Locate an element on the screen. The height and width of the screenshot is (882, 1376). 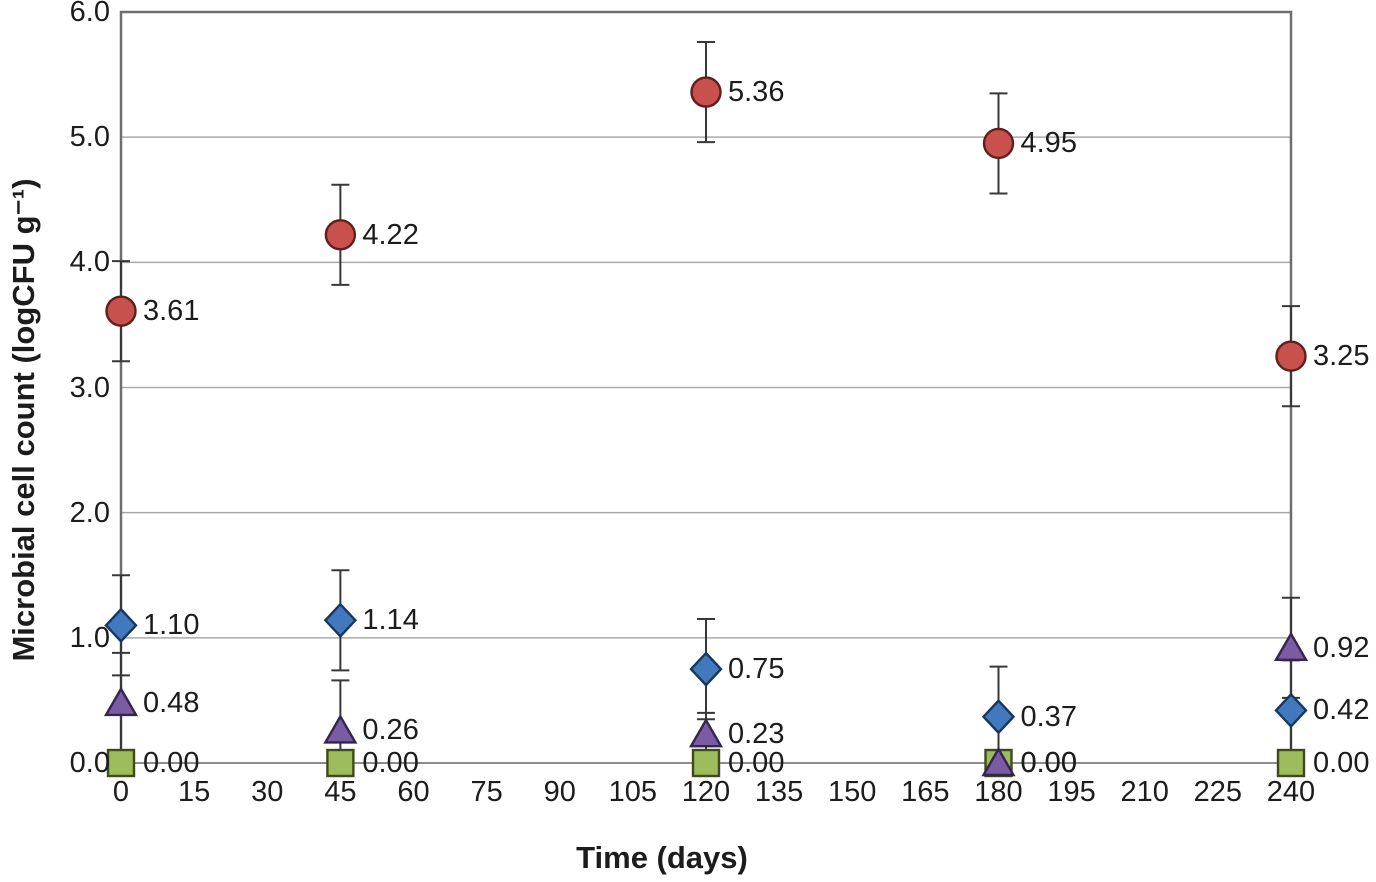
x-tick-label: 120 is located at coordinates (706, 792).